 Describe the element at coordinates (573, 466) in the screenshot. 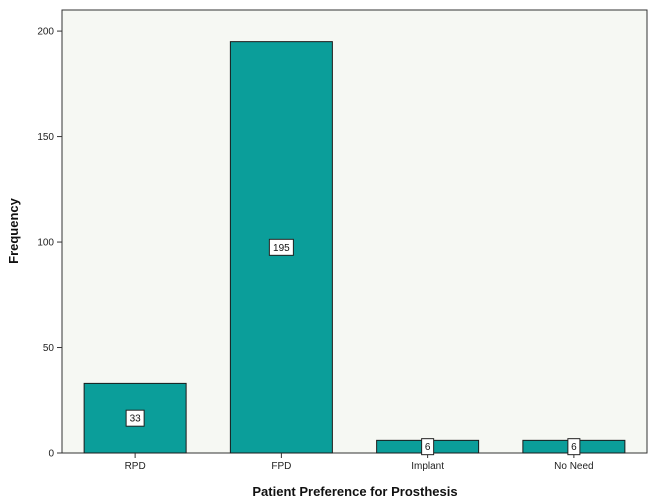

I see `x-tick-label: No Need` at that location.